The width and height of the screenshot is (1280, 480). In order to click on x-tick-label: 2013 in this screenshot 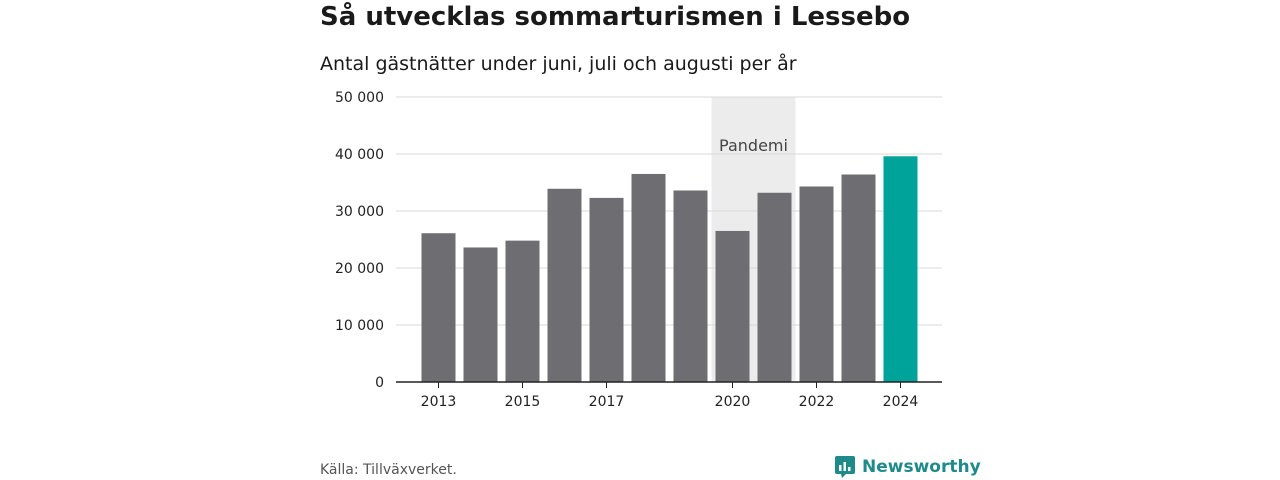, I will do `click(439, 402)`.